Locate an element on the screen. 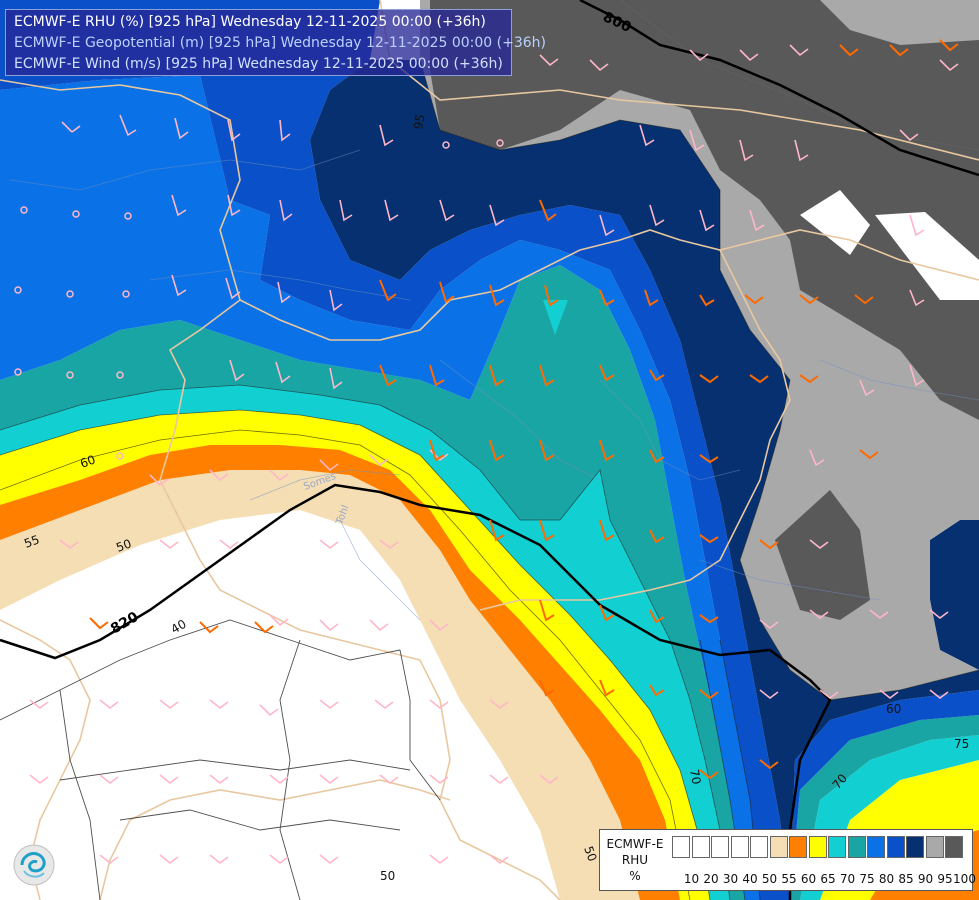 The width and height of the screenshot is (979, 900). legend-tick-label: 20 is located at coordinates (711, 879).